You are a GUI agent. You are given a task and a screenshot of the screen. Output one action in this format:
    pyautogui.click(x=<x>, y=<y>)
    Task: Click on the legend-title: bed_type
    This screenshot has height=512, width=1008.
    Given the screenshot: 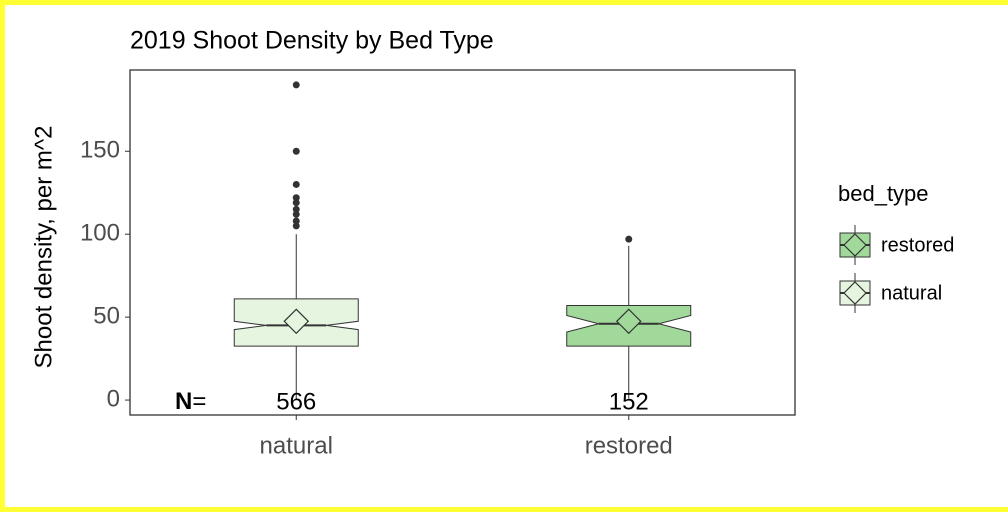 What is the action you would take?
    pyautogui.click(x=883, y=193)
    